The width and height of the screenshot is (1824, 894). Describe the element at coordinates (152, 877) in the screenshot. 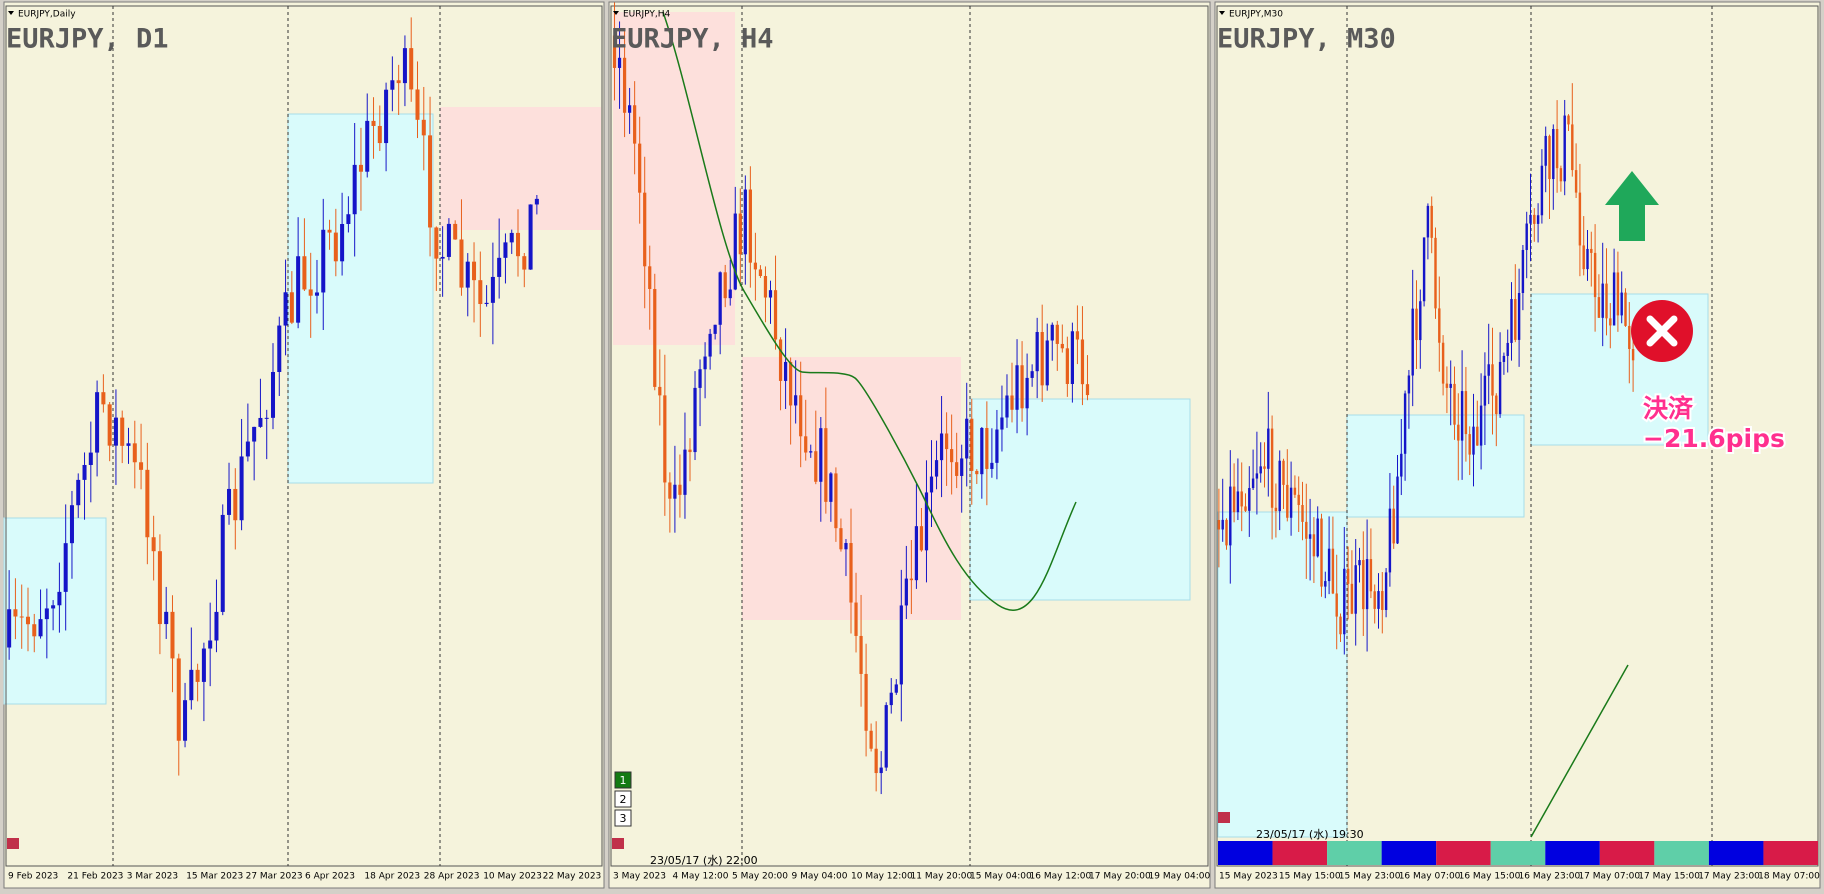

I see `time-label: 3 Mar 2023` at that location.